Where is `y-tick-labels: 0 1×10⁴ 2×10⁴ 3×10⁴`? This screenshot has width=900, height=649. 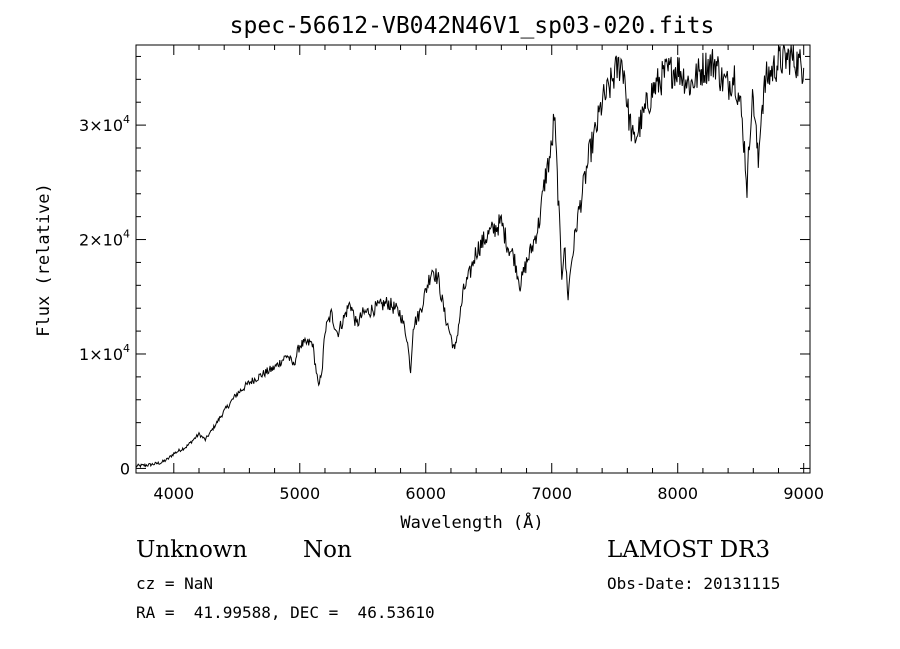 y-tick-labels: 0 1×10⁴ 2×10⁴ 3×10⁴ is located at coordinates (104, 295).